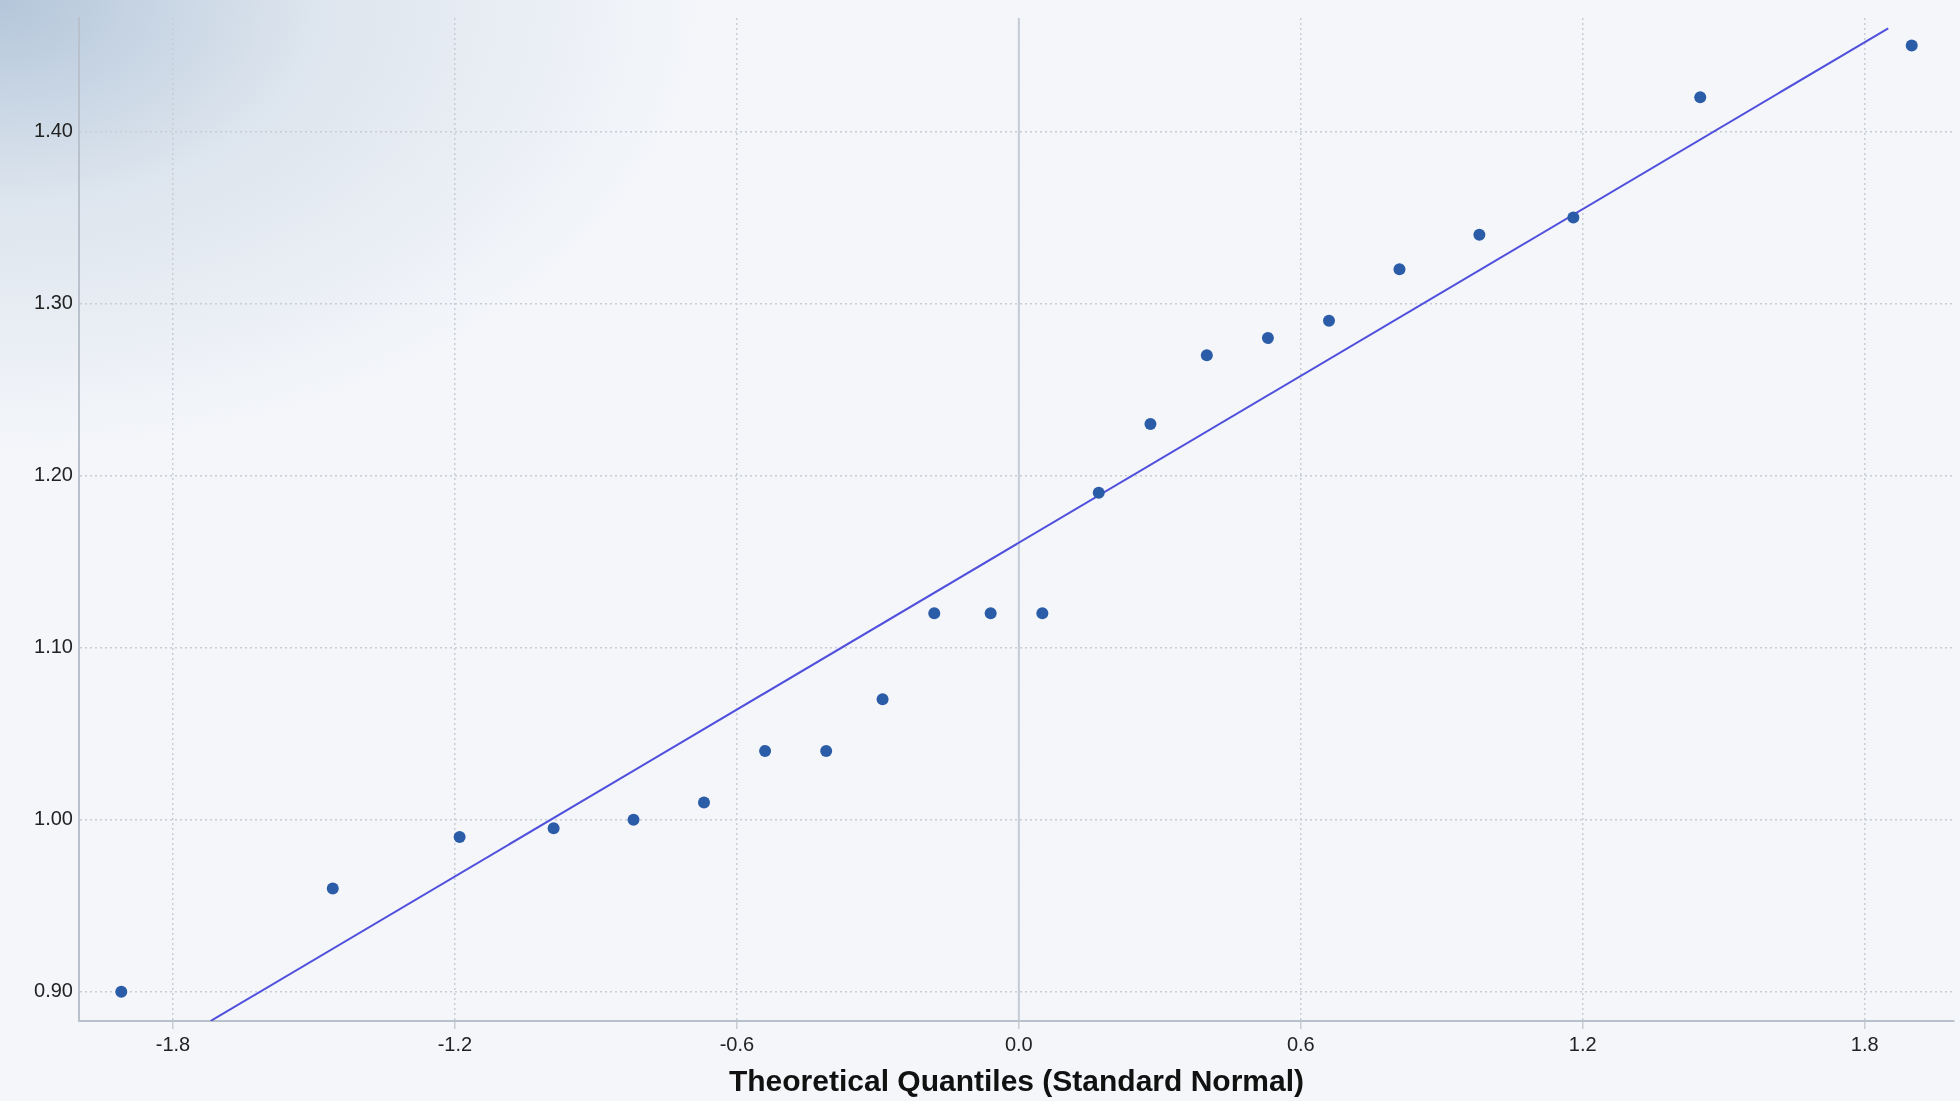 Image resolution: width=1960 pixels, height=1101 pixels. Describe the element at coordinates (1300, 1043) in the screenshot. I see `x-tick-label: 0.6` at that location.